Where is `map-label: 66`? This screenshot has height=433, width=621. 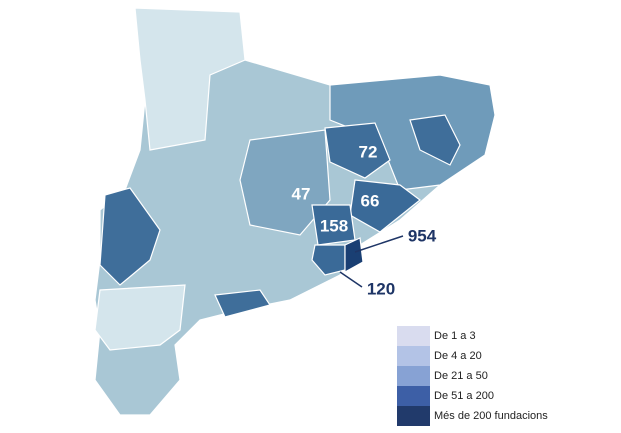
map-label: 66 is located at coordinates (370, 200).